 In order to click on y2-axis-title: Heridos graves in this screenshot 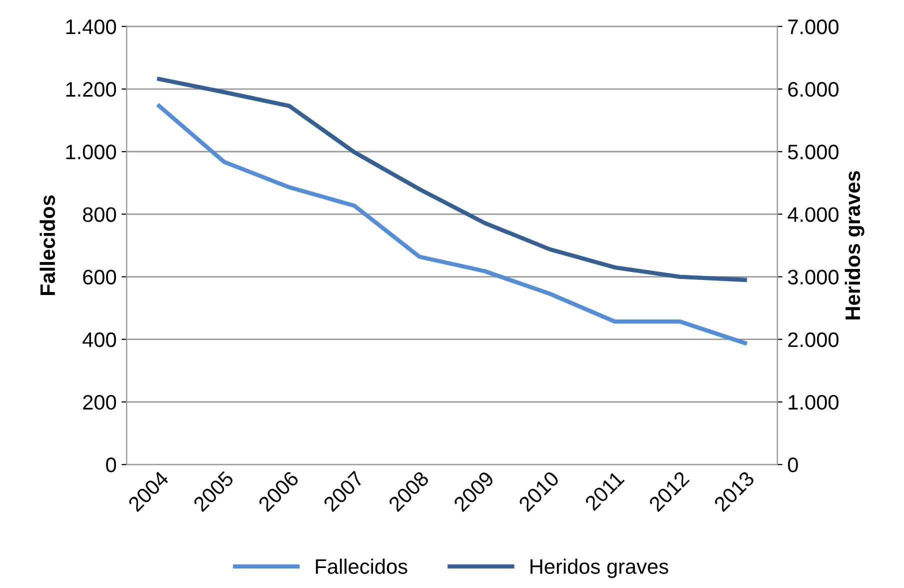, I will do `click(854, 245)`.